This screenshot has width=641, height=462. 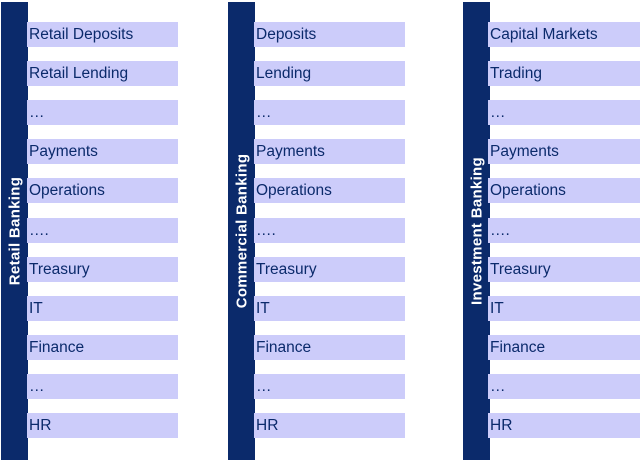 I want to click on column-header-bar: Investment Banking, so click(x=476, y=231).